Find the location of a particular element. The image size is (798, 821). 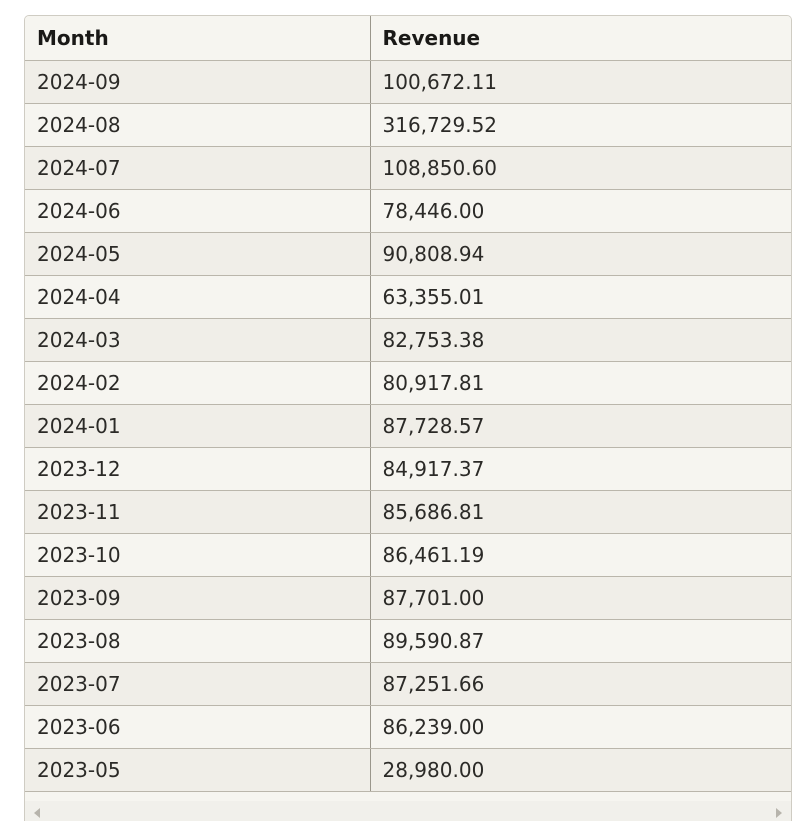

revenue-cell: 87,251.66 is located at coordinates (580, 684).